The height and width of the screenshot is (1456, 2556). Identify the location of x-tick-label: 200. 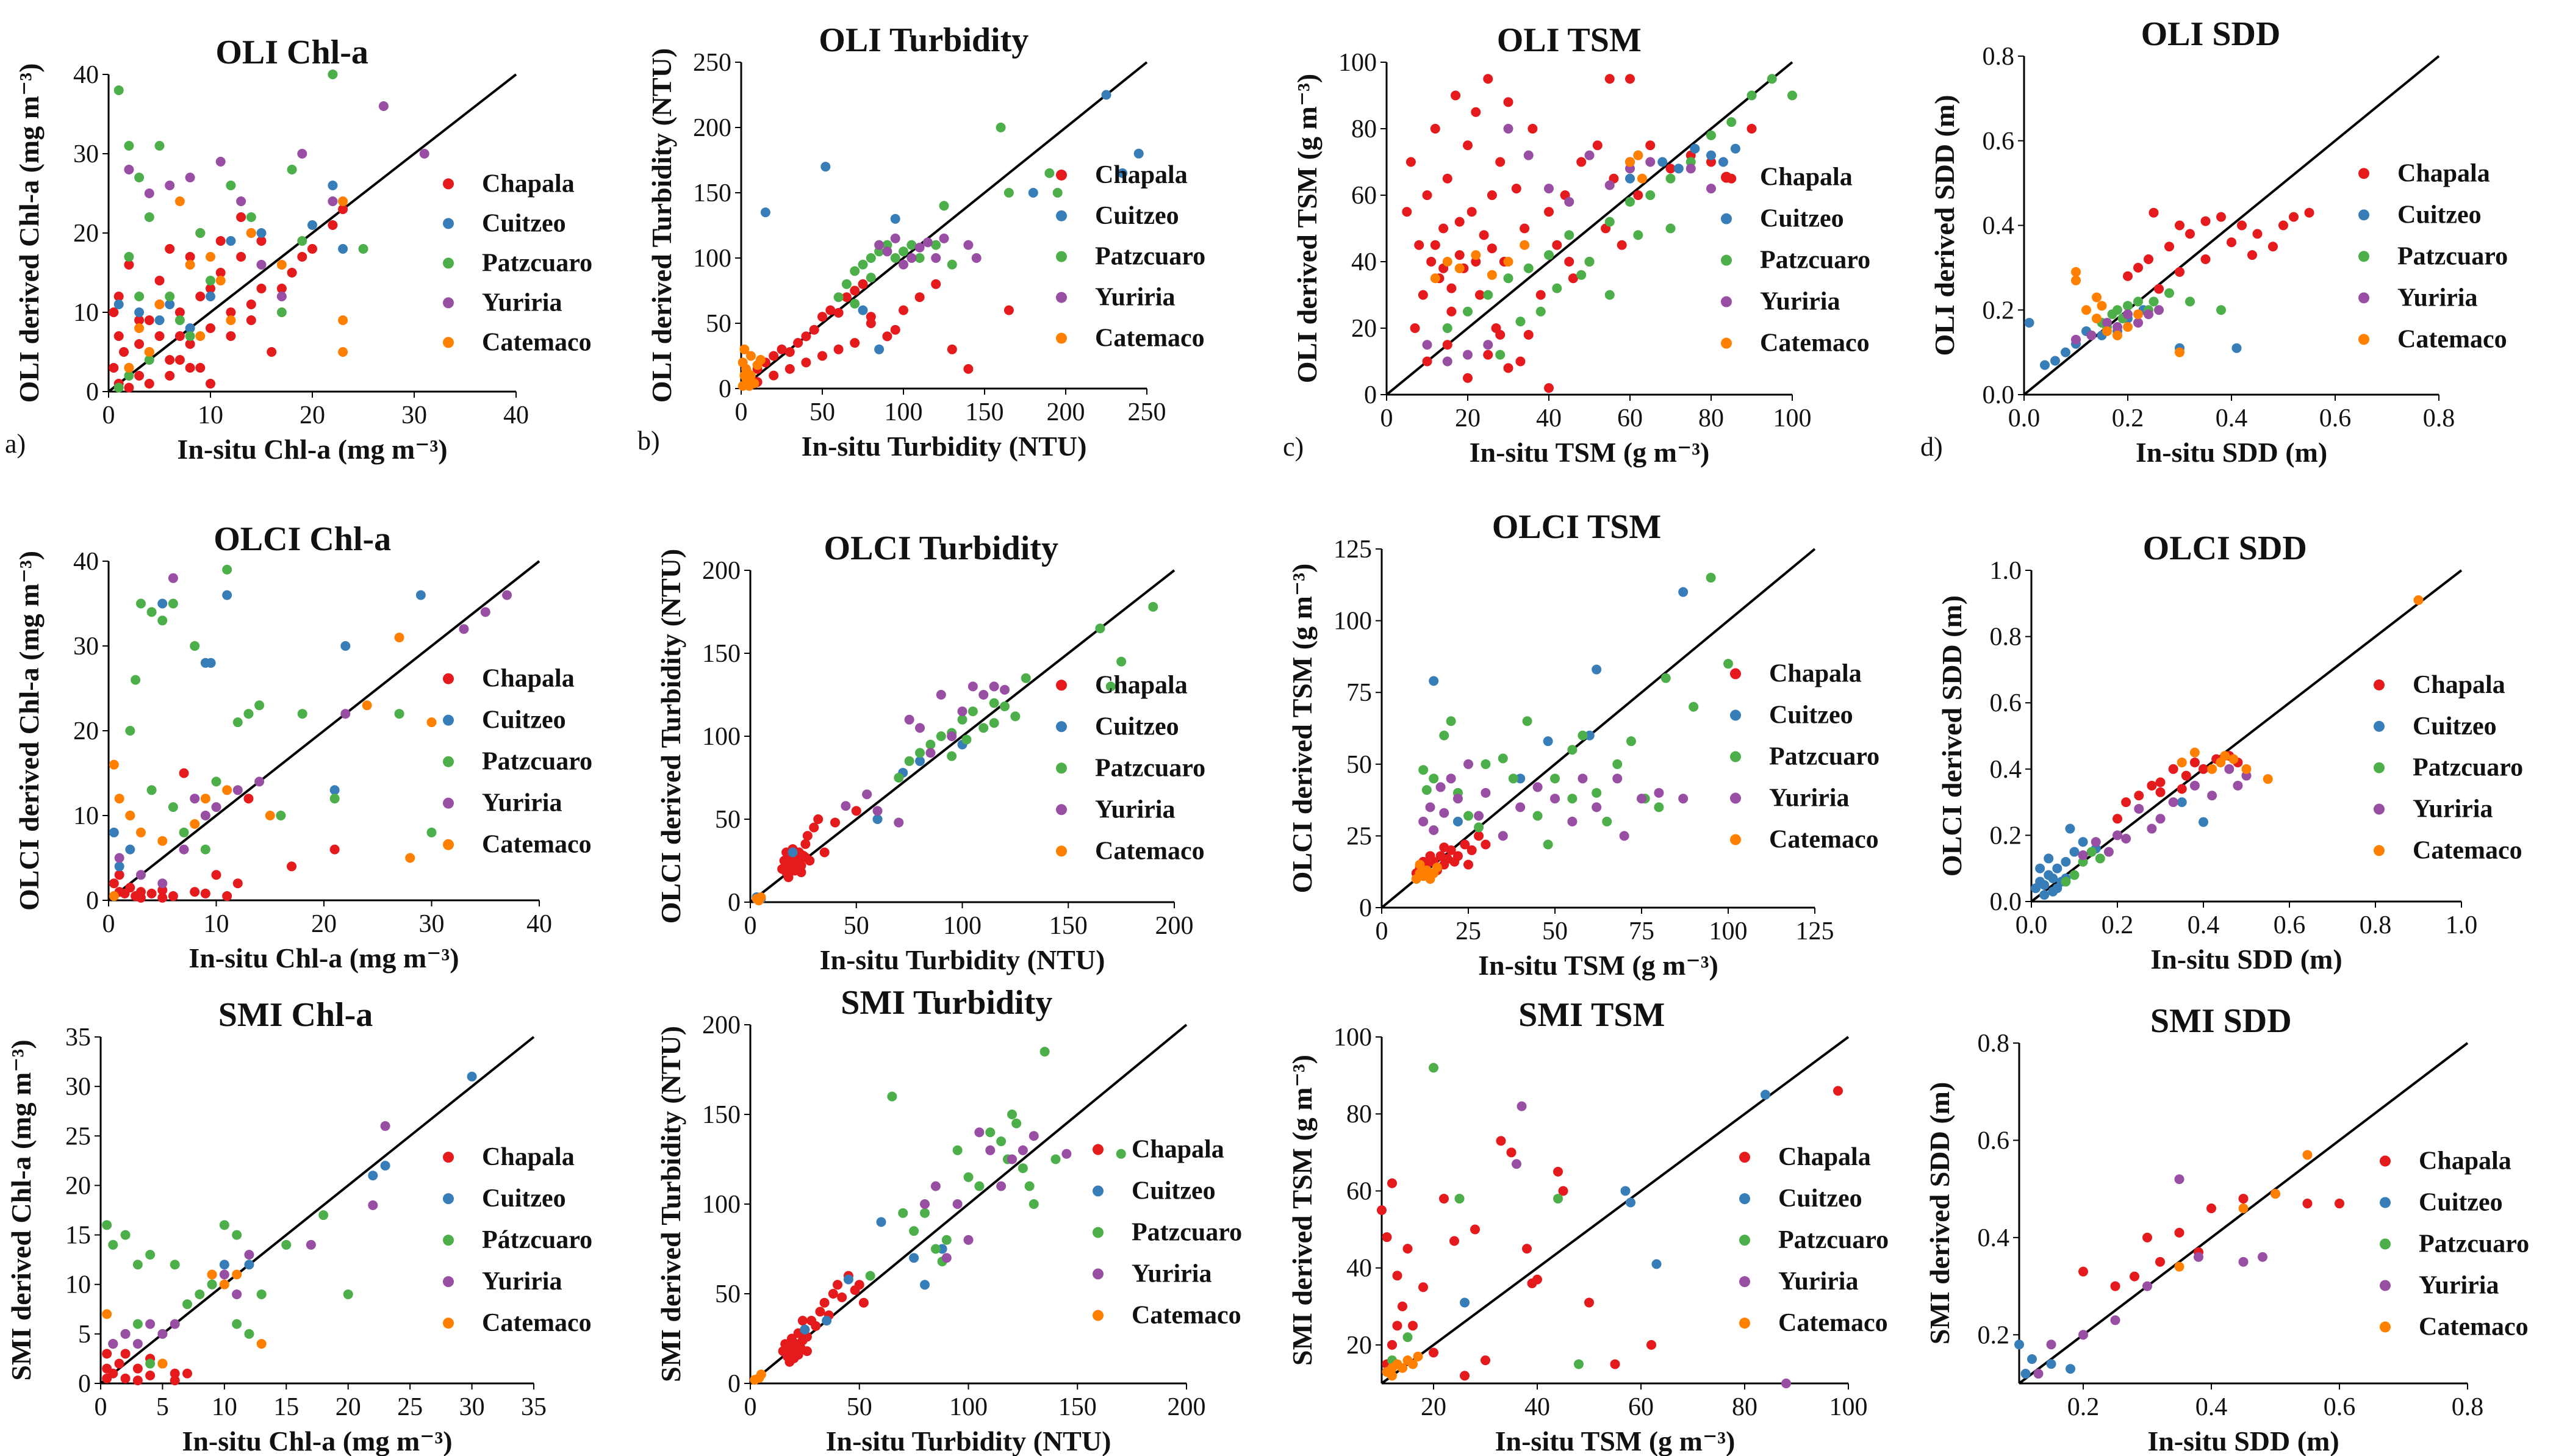
(1066, 412).